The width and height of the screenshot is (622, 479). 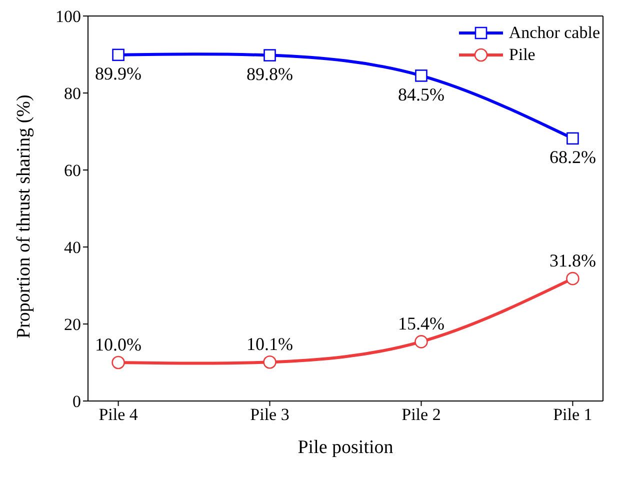 I want to click on y-tick-label: 40, so click(x=72, y=248).